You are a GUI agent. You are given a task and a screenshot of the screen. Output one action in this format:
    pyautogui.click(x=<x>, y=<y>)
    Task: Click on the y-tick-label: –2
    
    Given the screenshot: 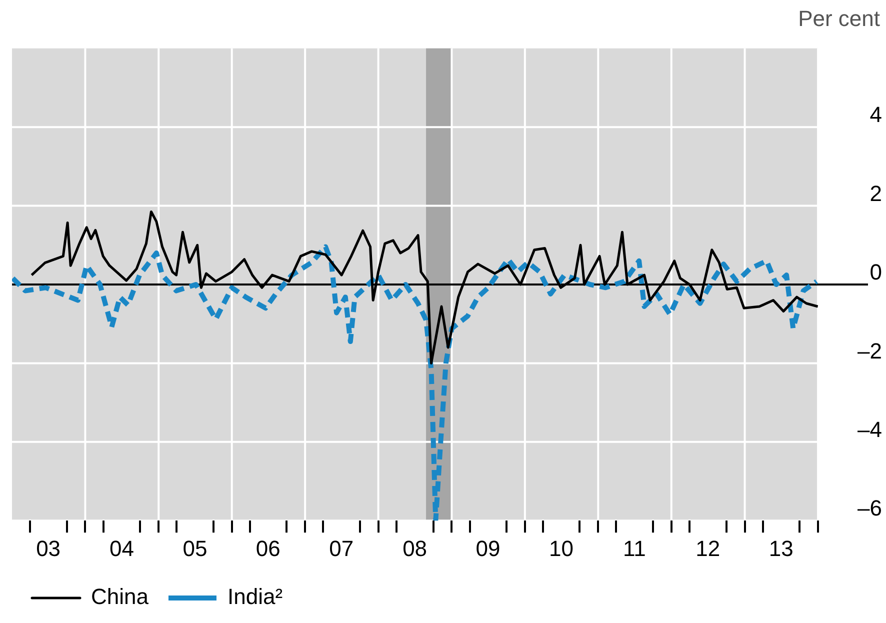 What is the action you would take?
    pyautogui.click(x=870, y=351)
    